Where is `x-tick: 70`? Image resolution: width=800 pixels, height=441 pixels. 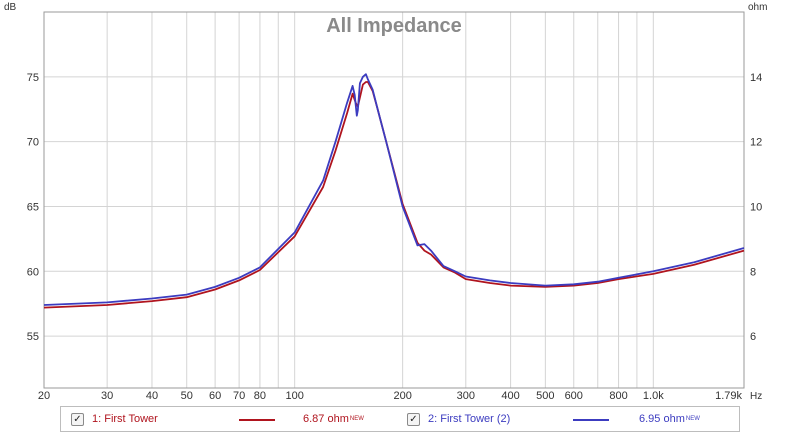
x-tick: 70 is located at coordinates (239, 396).